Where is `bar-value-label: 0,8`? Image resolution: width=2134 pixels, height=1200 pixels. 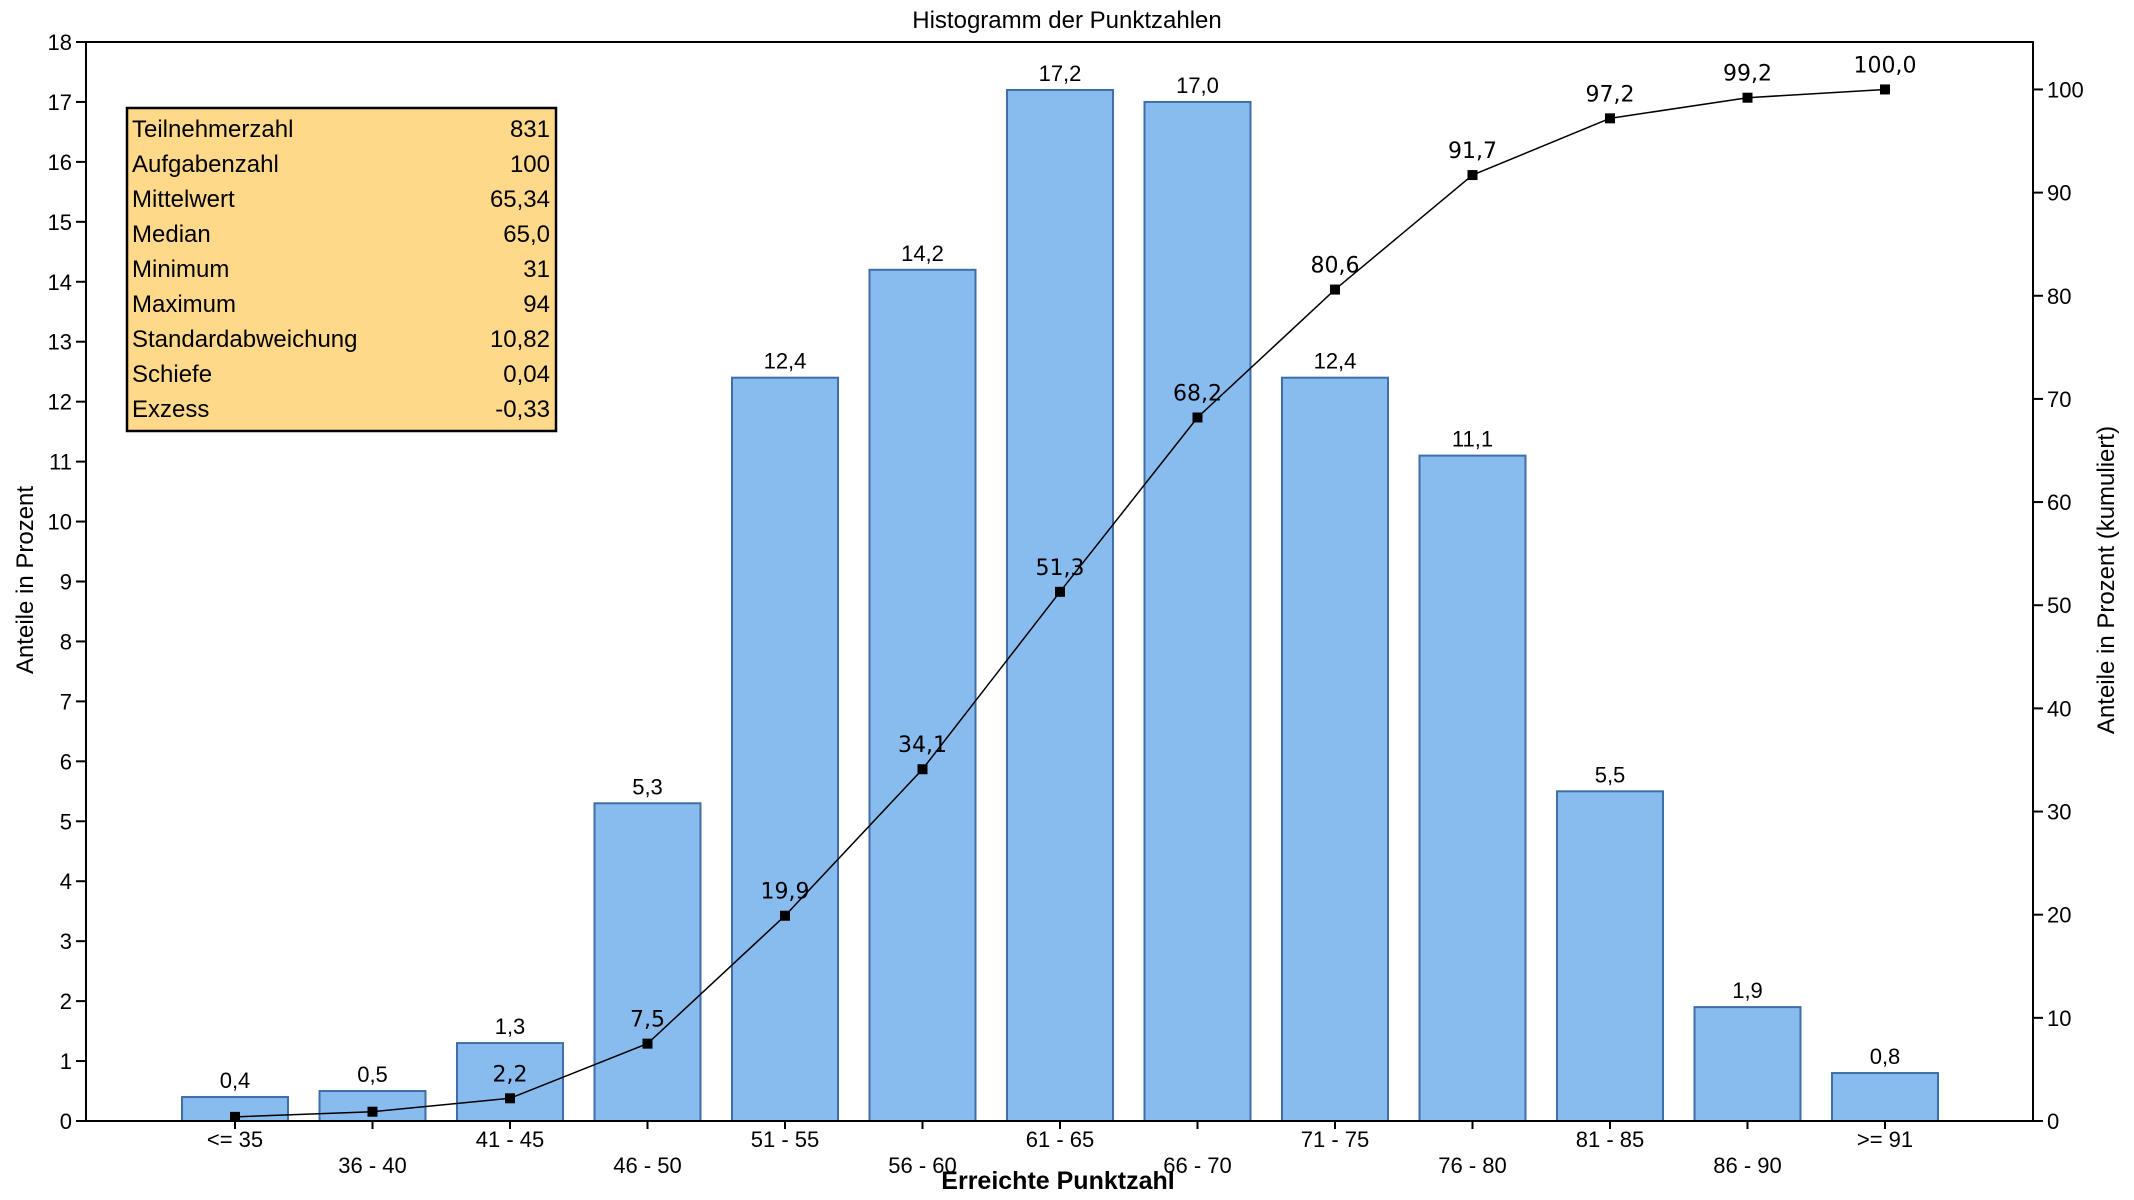 bar-value-label: 0,8 is located at coordinates (1885, 1056).